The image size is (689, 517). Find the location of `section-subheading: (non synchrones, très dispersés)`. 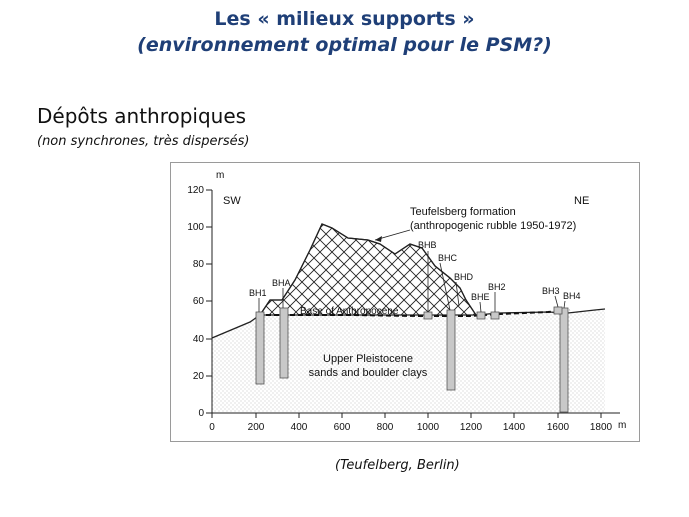

section-subheading: (non synchrones, très dispersés) is located at coordinates (143, 141).